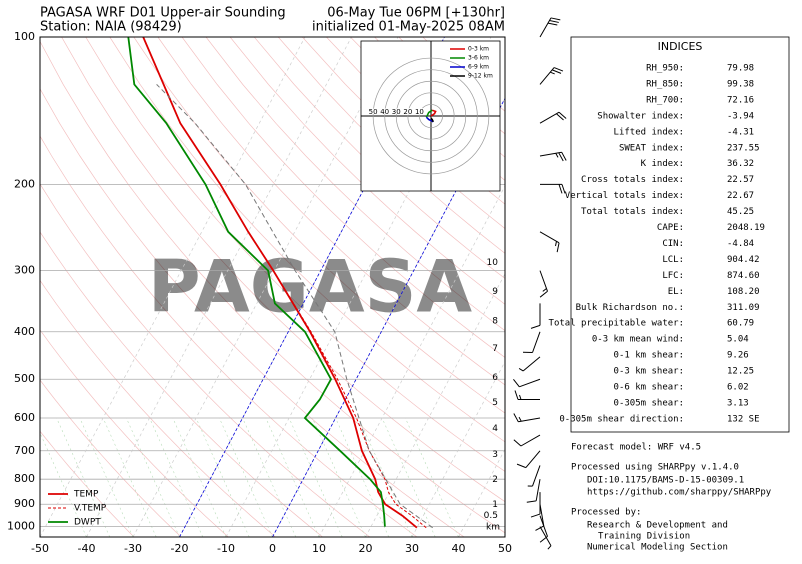 The height and width of the screenshot is (564, 802). I want to click on index-value: 108.20, so click(743, 292).